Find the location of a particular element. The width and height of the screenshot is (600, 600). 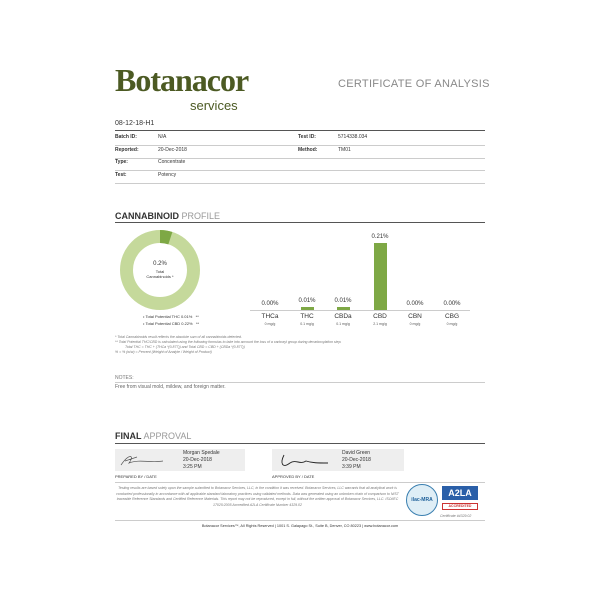

bar-value-label: 0.21% is located at coordinates (380, 237).